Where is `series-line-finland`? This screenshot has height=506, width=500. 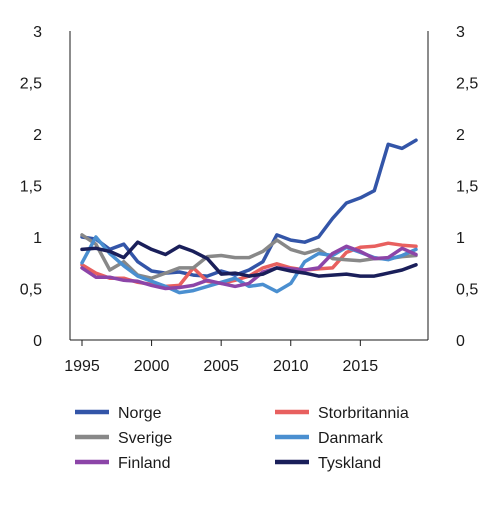 series-line-finland is located at coordinates (249, 267).